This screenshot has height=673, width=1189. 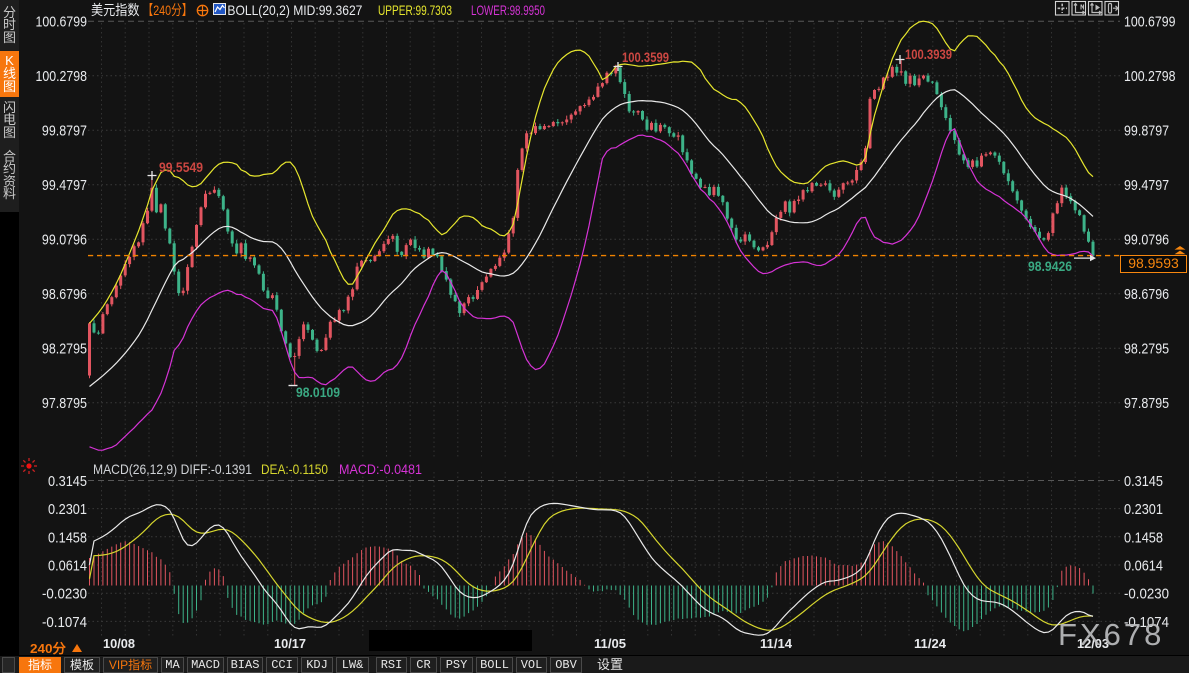 I want to click on svg-text: 99.5549, so click(x=181, y=167).